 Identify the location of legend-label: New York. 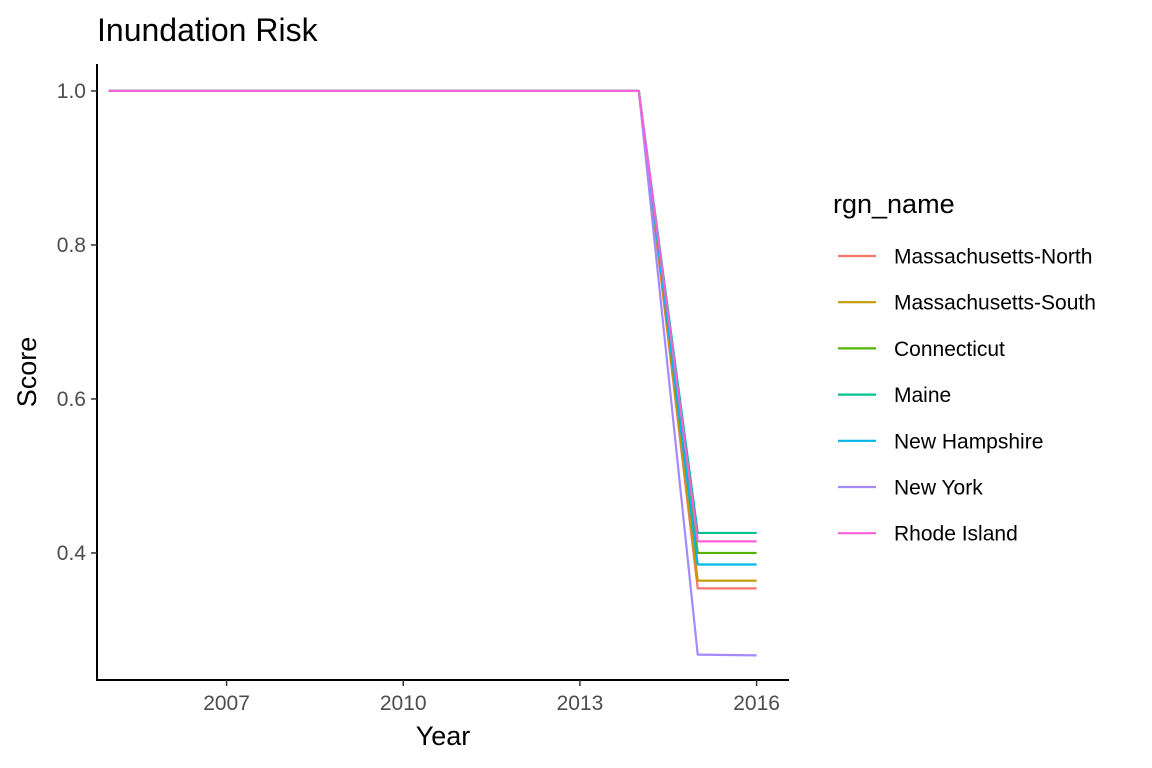
(938, 488).